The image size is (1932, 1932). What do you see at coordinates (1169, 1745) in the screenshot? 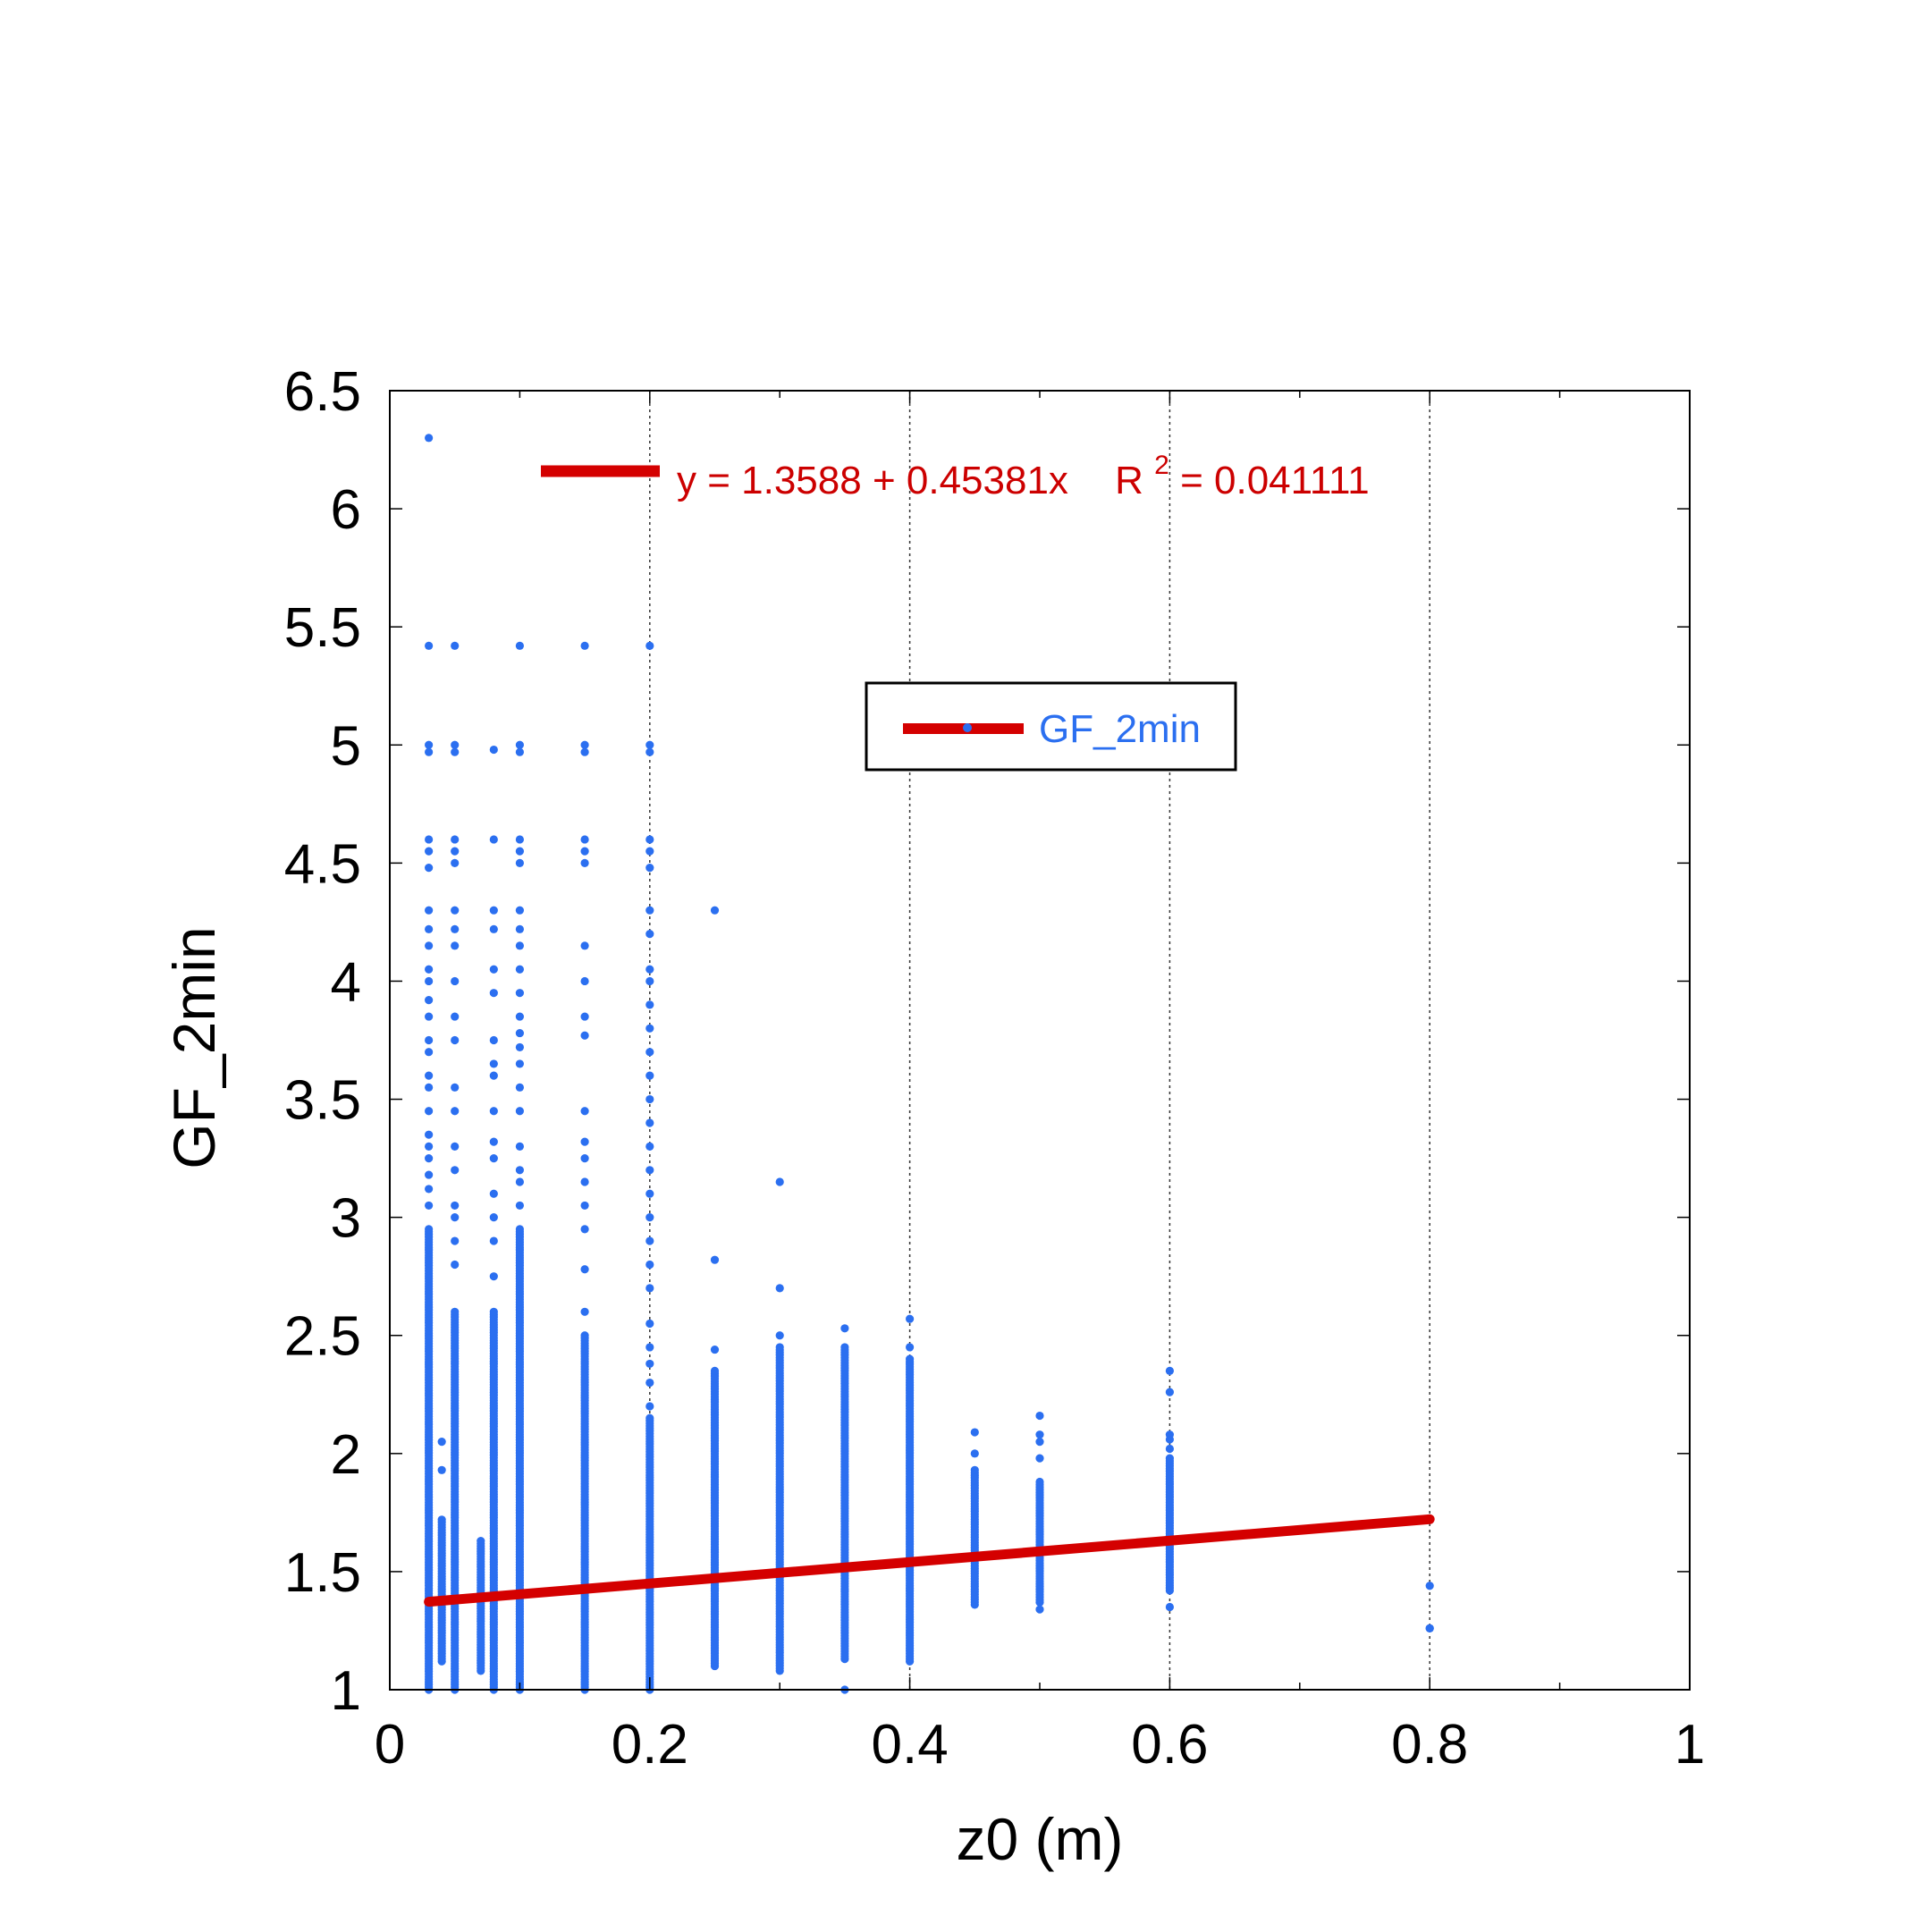
I see `x-tick-label: 0.6` at bounding box center [1169, 1745].